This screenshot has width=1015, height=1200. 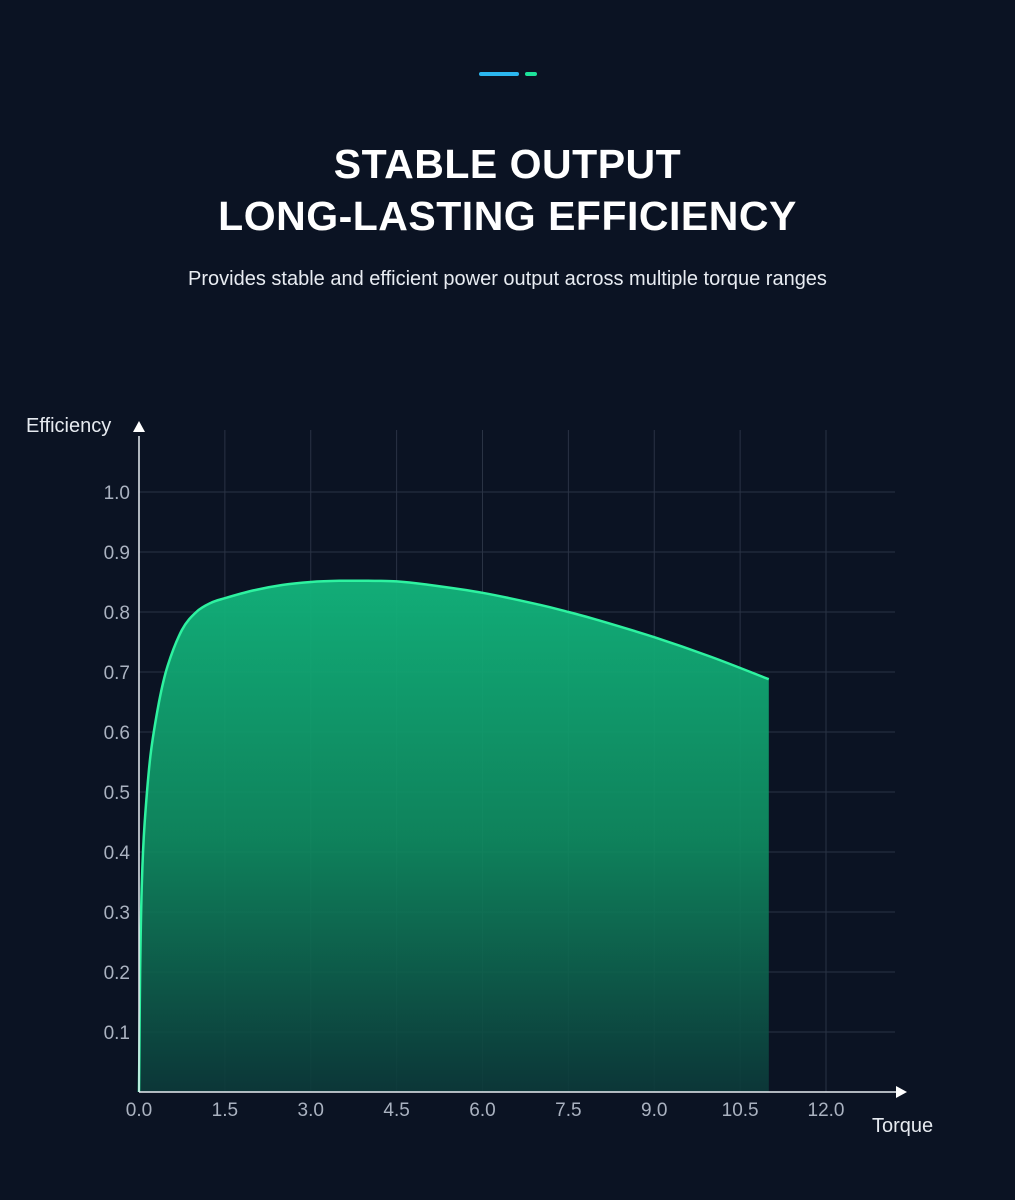 I want to click on x-tick-label: 1.5, so click(x=225, y=1110).